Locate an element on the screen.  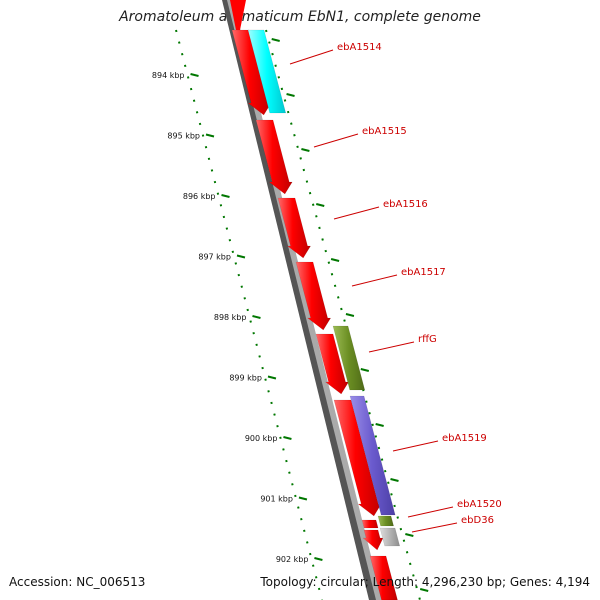
feature-ebA1520 is located at coordinates (385, 521).